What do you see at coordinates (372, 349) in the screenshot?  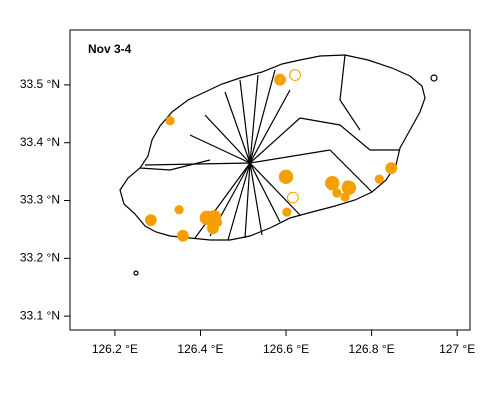 I see `x-tick-label: 126.8 °E` at bounding box center [372, 349].